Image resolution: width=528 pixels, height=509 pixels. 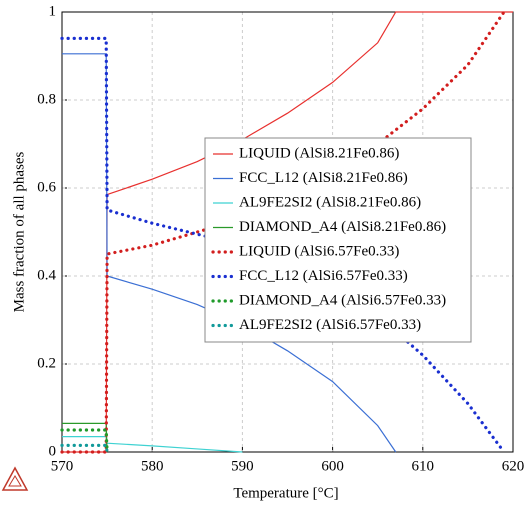 What do you see at coordinates (46, 187) in the screenshot?
I see `y-tick-label: 0.6` at bounding box center [46, 187].